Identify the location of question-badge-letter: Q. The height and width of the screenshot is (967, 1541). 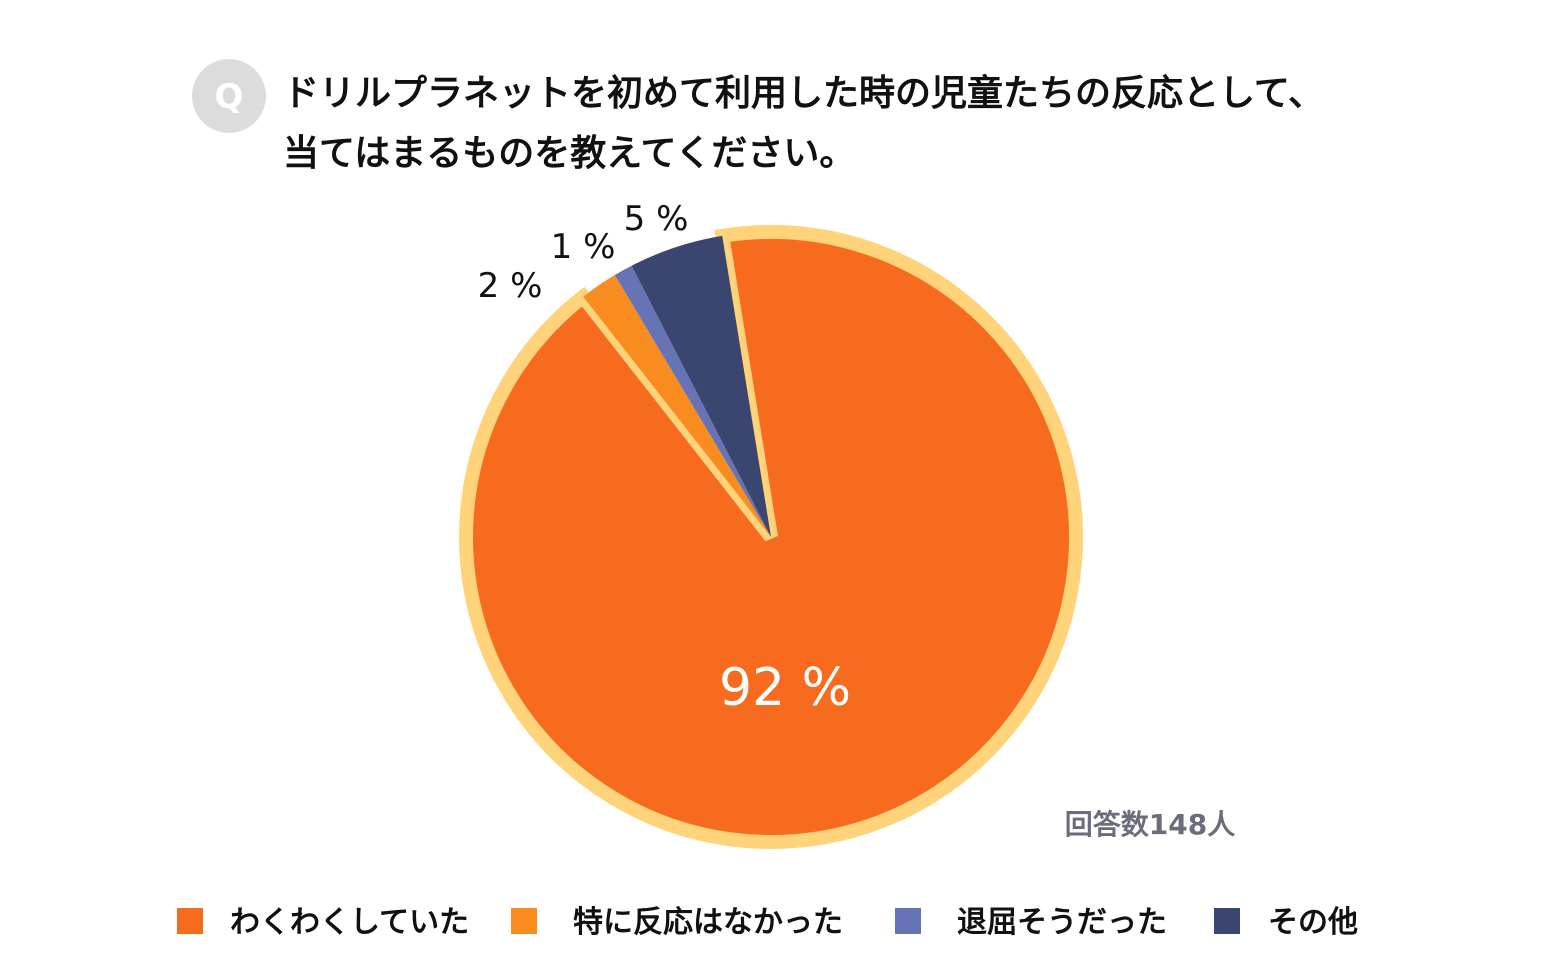
(229, 97).